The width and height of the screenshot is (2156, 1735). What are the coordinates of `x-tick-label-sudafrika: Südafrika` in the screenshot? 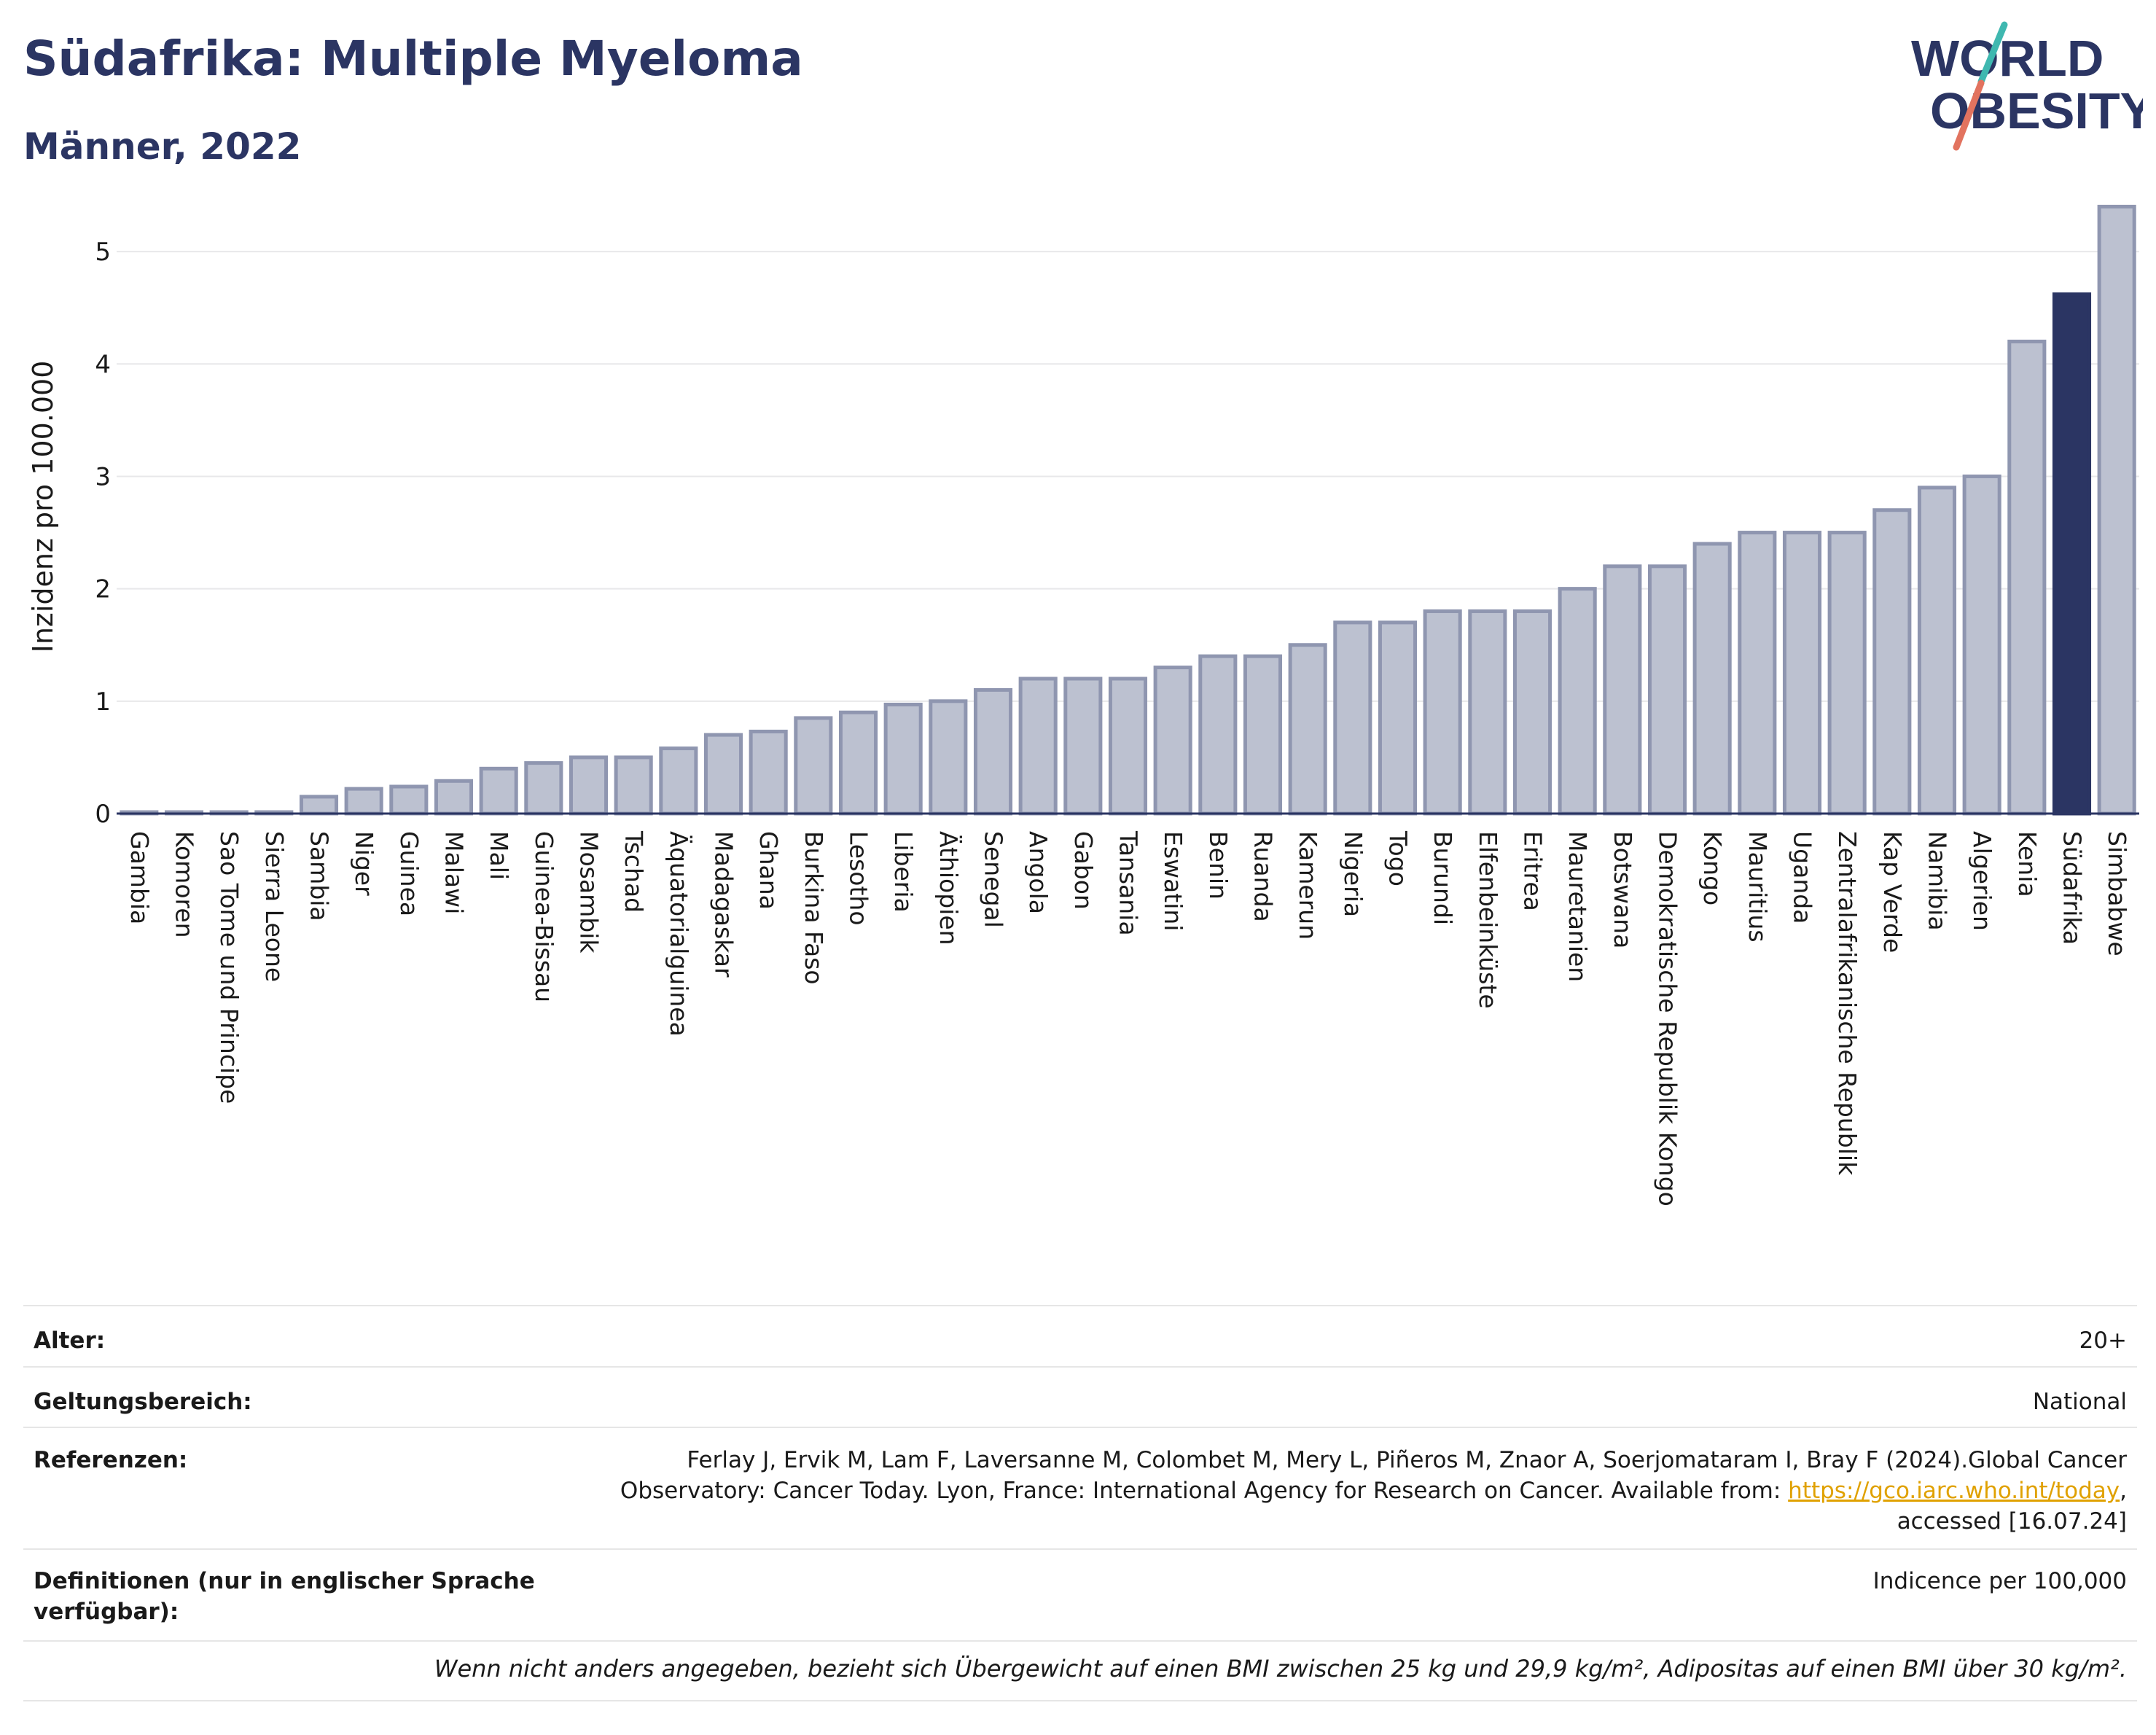 It's located at (2073, 888).